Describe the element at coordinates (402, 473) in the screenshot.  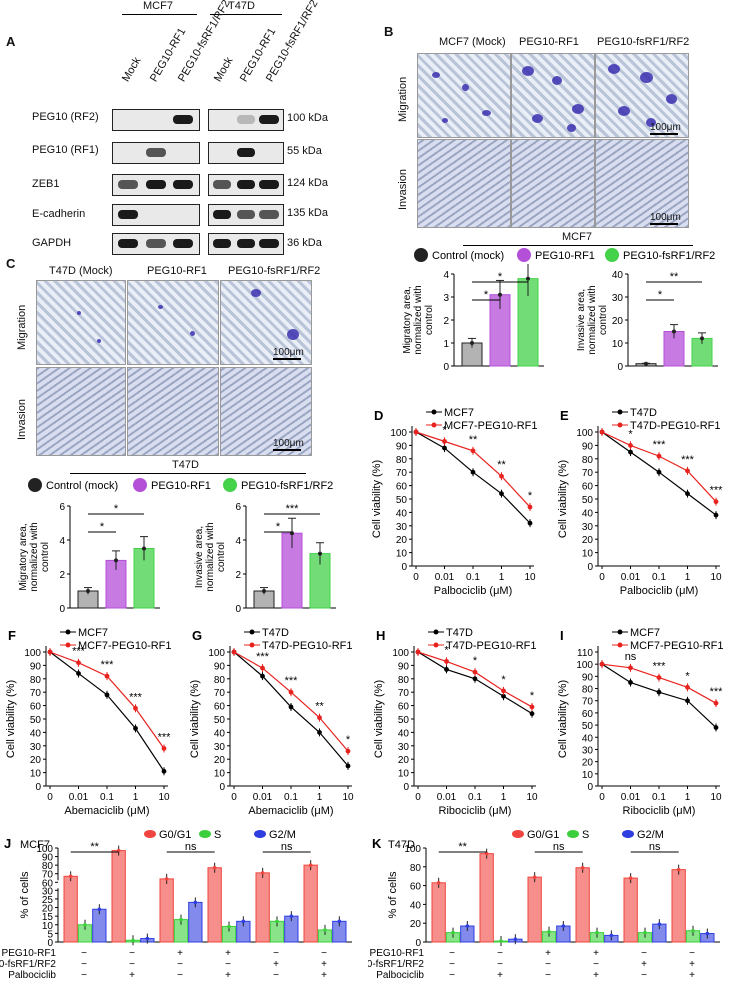
I see `y-tick-label: 70` at that location.